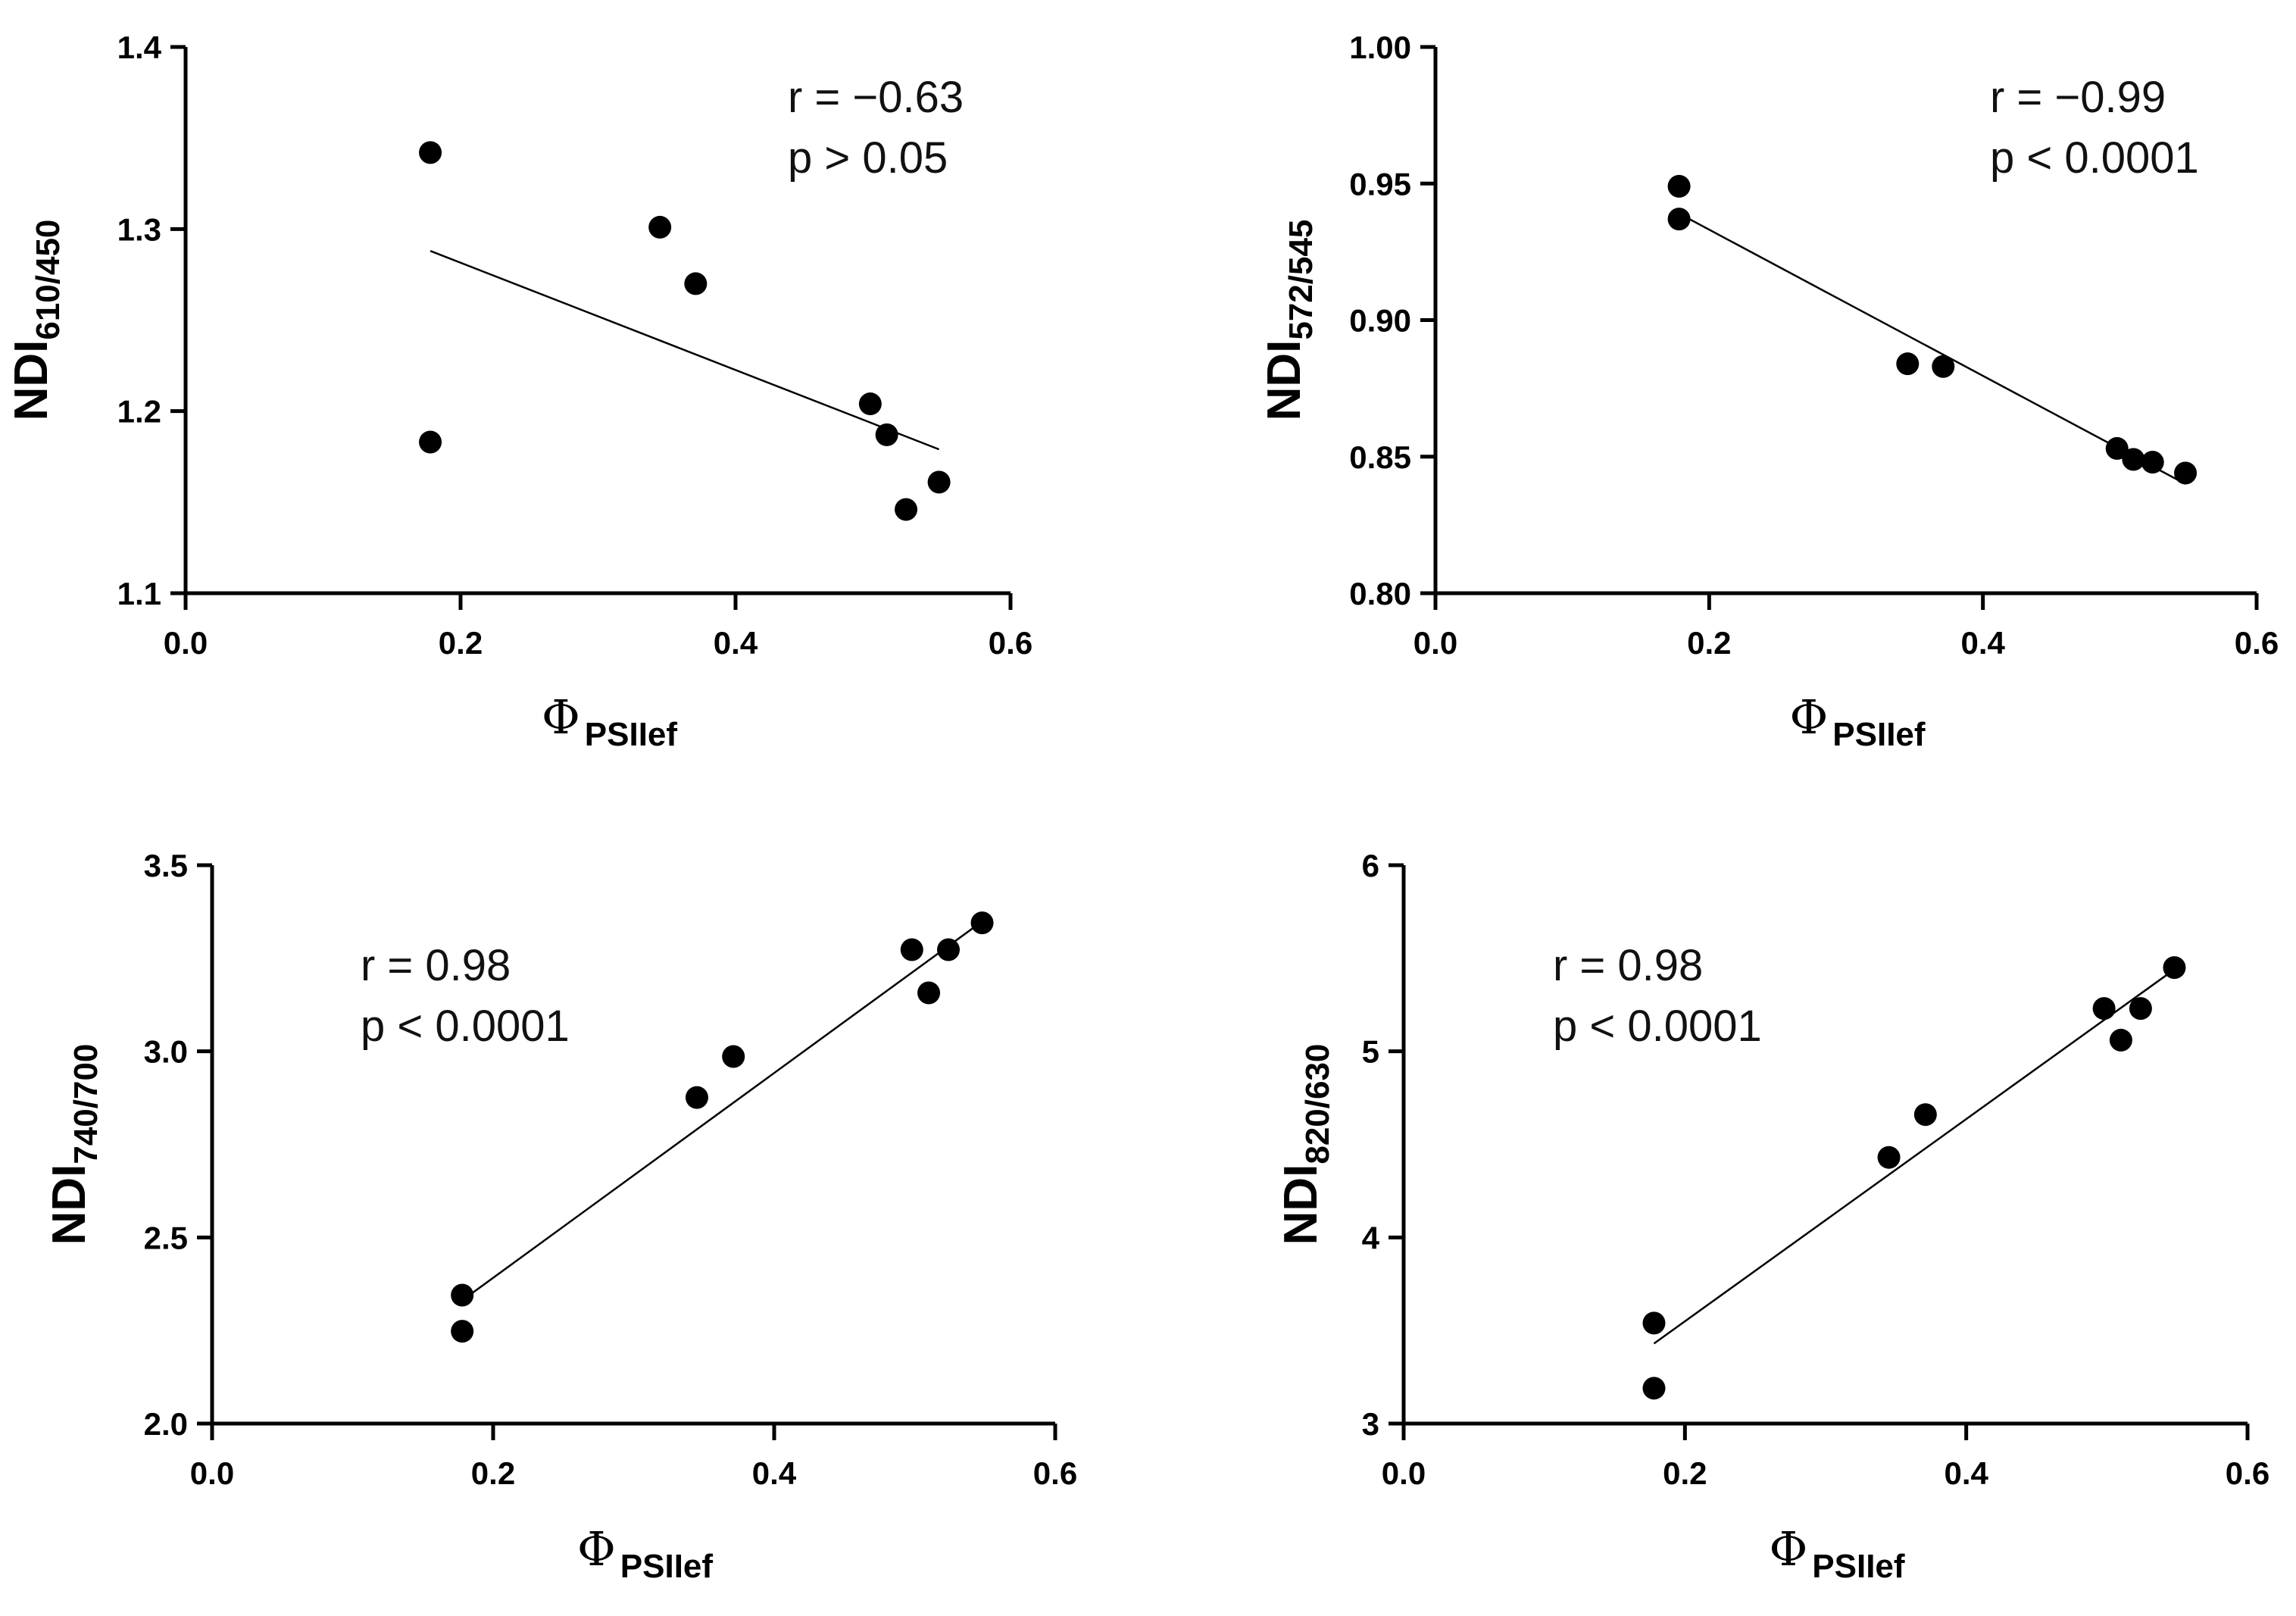 The height and width of the screenshot is (1616, 2296). I want to click on y-axis-label: NDI572/545, so click(1289, 320).